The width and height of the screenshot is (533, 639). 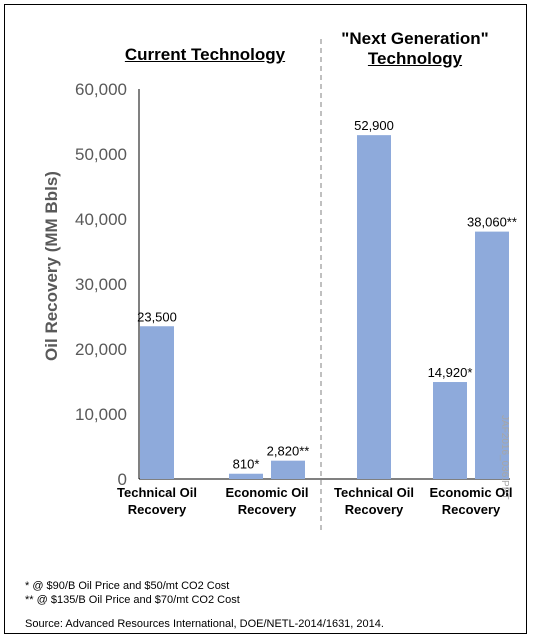 I want to click on footnote-1: * @ $90/B Oil Price and $50/mt CO2 Cost, so click(x=127, y=586).